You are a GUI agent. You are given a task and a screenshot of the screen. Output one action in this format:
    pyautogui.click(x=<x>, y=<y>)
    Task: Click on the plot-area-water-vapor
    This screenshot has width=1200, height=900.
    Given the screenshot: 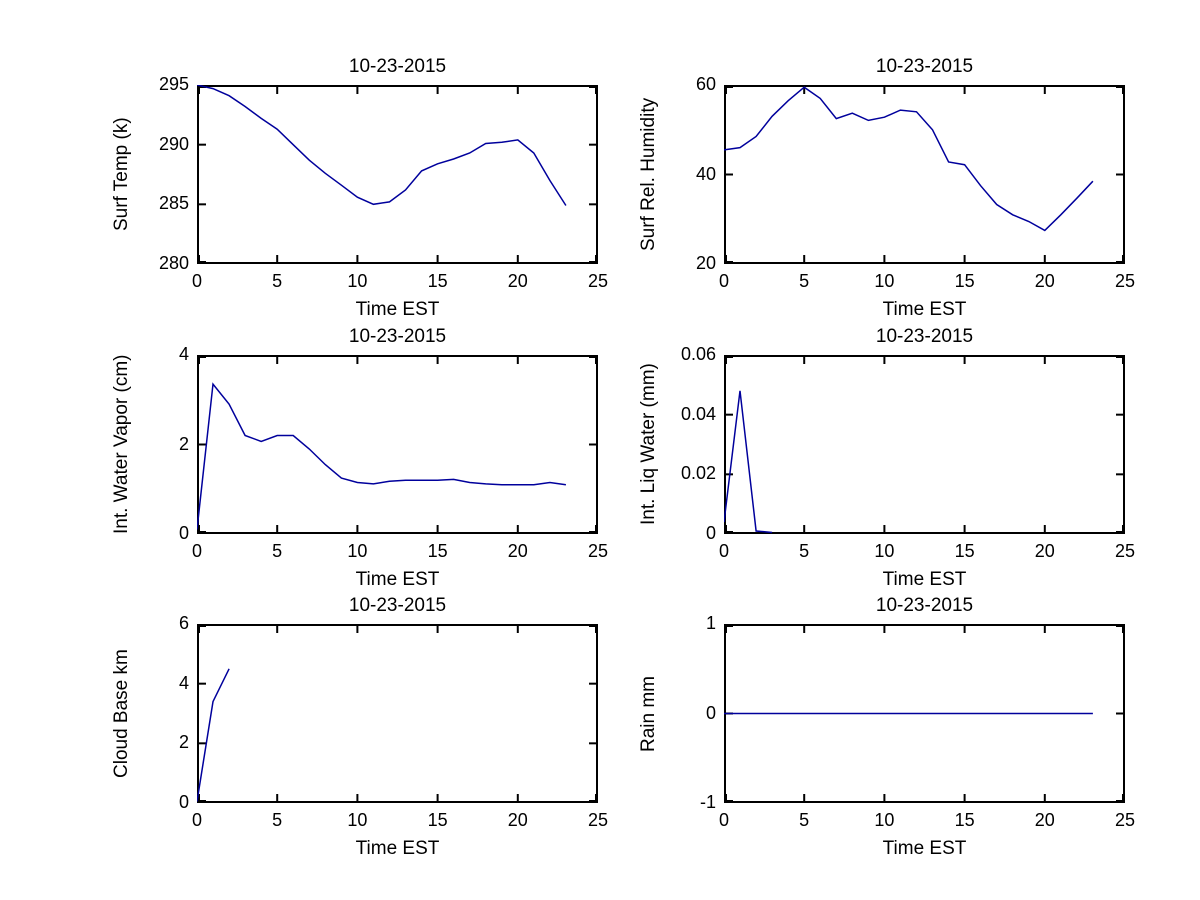 What is the action you would take?
    pyautogui.click(x=397, y=444)
    